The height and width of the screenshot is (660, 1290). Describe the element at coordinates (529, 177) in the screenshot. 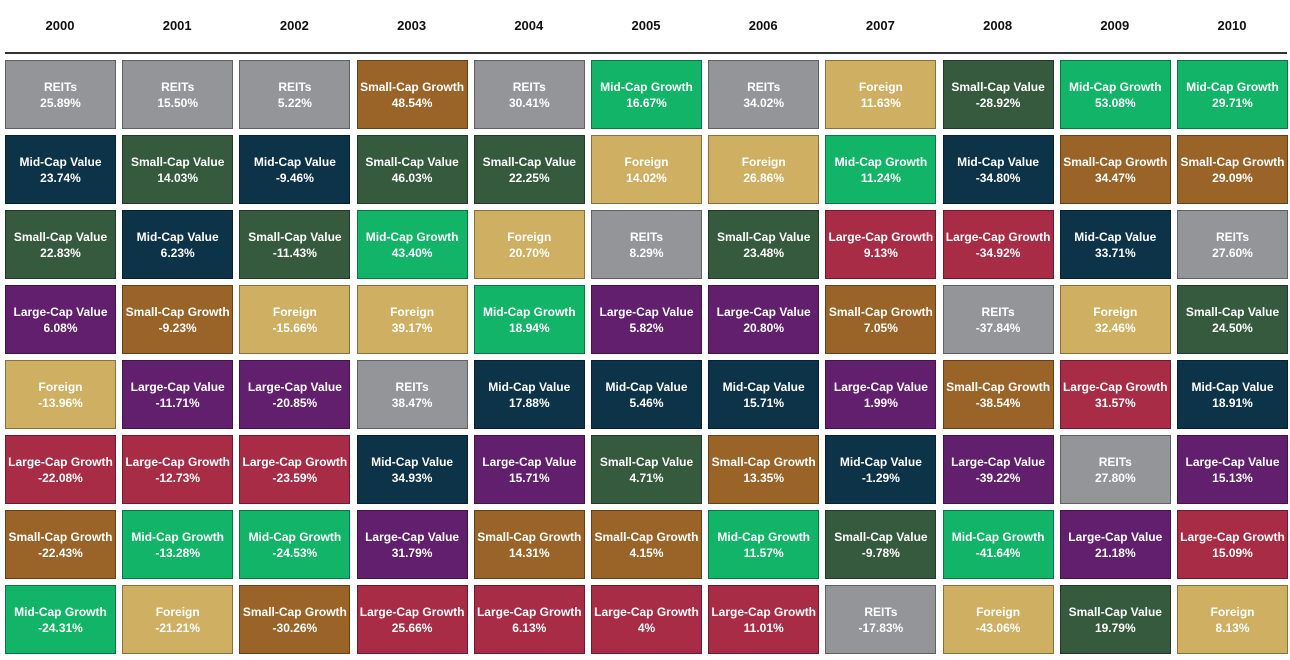

I see `return-value: 22.25%` at that location.